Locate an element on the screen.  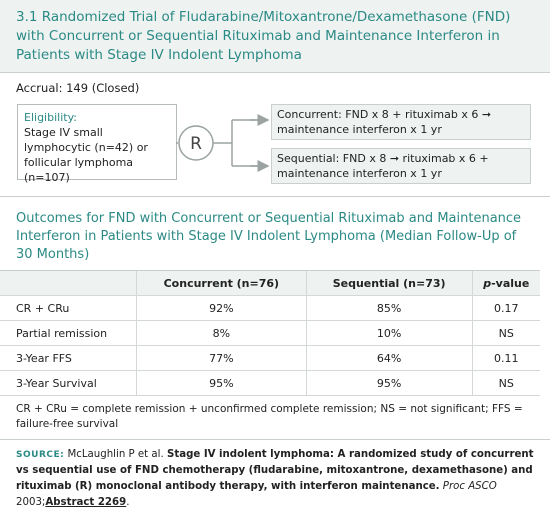
row-label: CR + CRu is located at coordinates (68, 308).